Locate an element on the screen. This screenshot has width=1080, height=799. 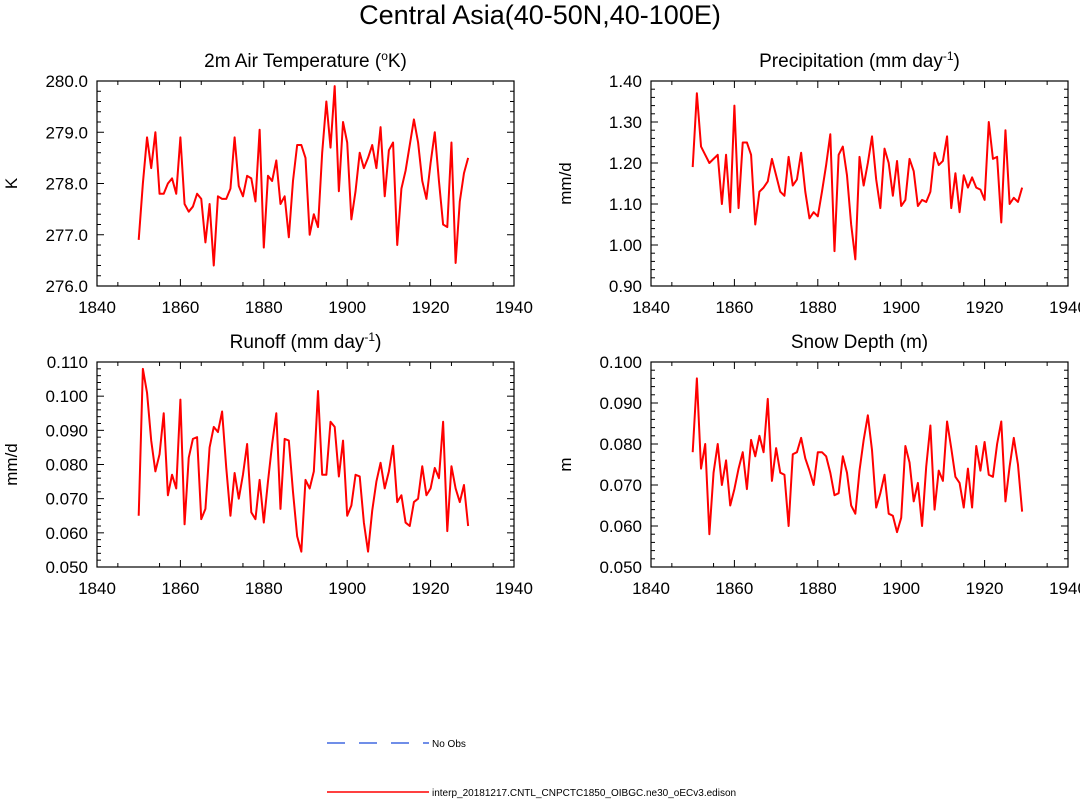
panel-title: Snow Depth (m) is located at coordinates (859, 342).